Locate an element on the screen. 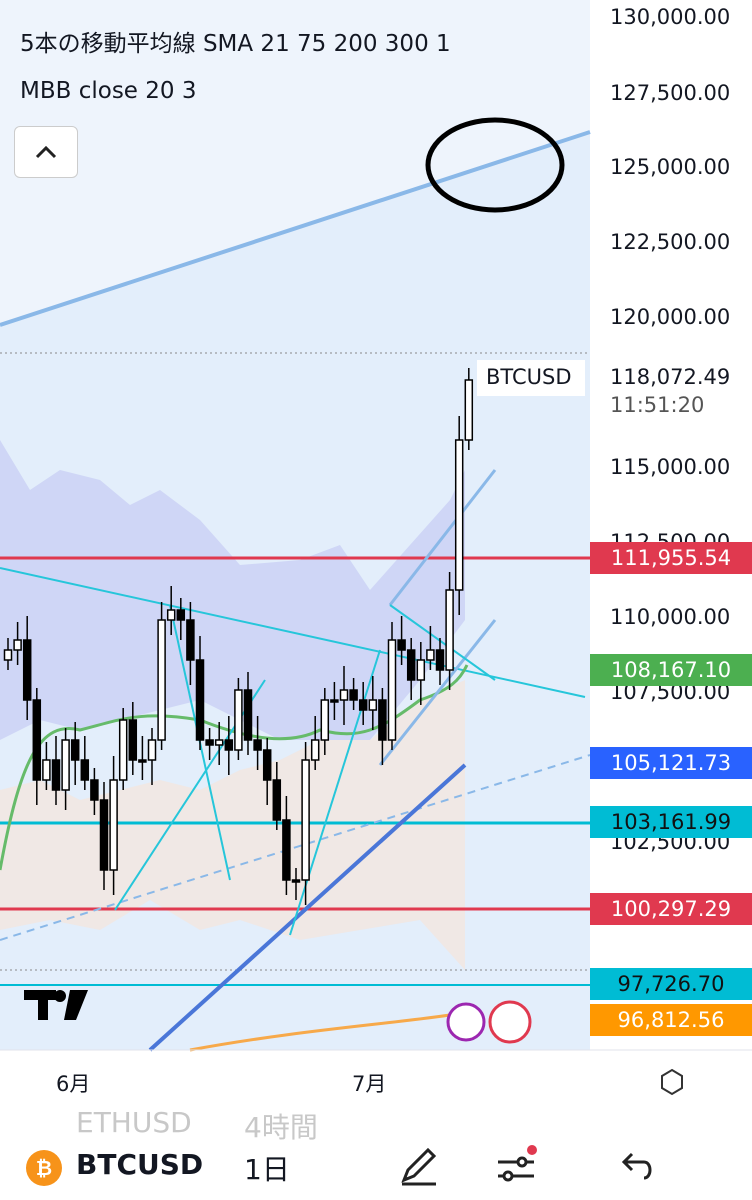  coin-icon: ₿ is located at coordinates (44, 1168).